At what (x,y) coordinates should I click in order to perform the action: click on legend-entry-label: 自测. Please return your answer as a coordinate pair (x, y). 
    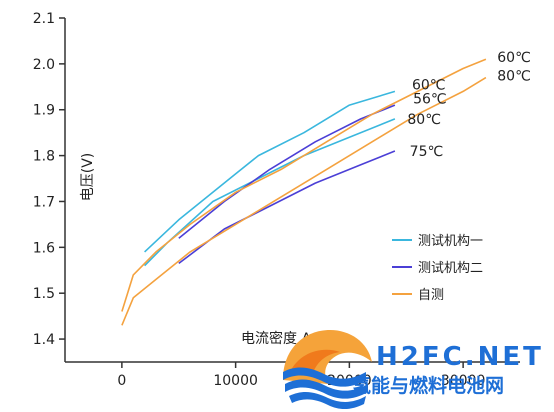
    Looking at the image, I should click on (431, 295).